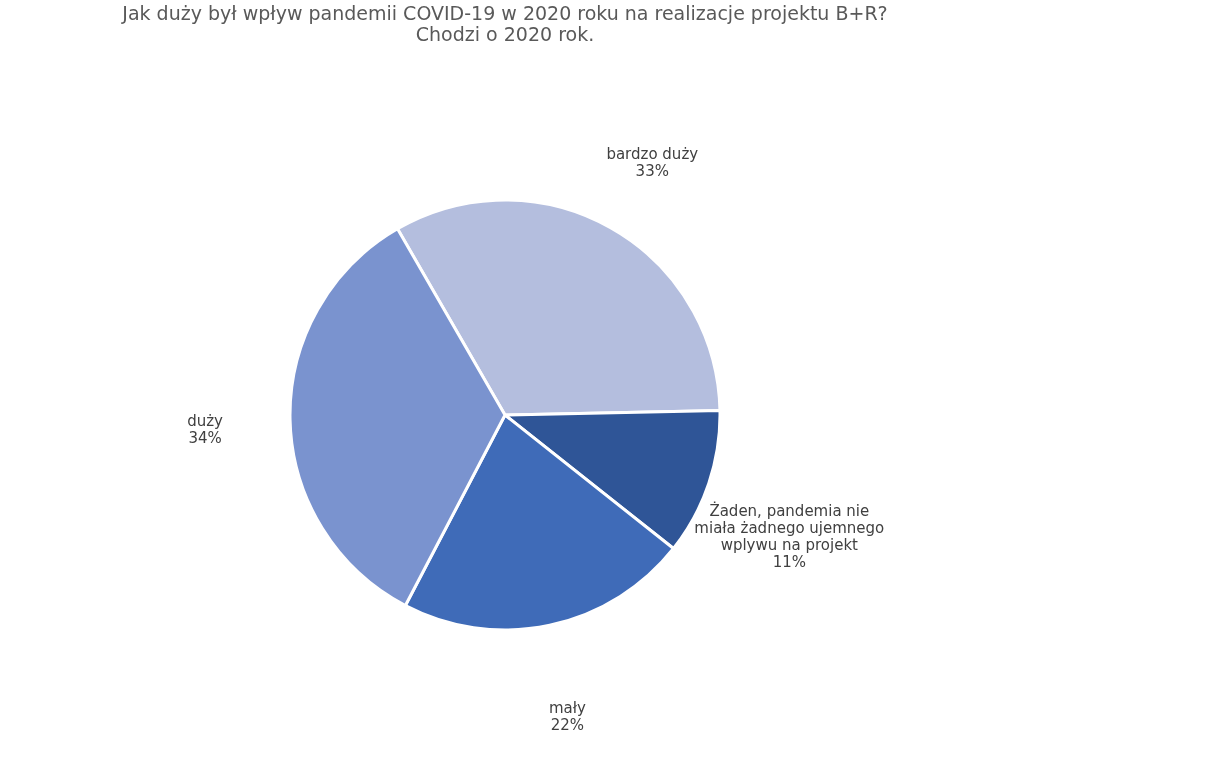  What do you see at coordinates (205, 438) in the screenshot?
I see `data-label: 34%` at bounding box center [205, 438].